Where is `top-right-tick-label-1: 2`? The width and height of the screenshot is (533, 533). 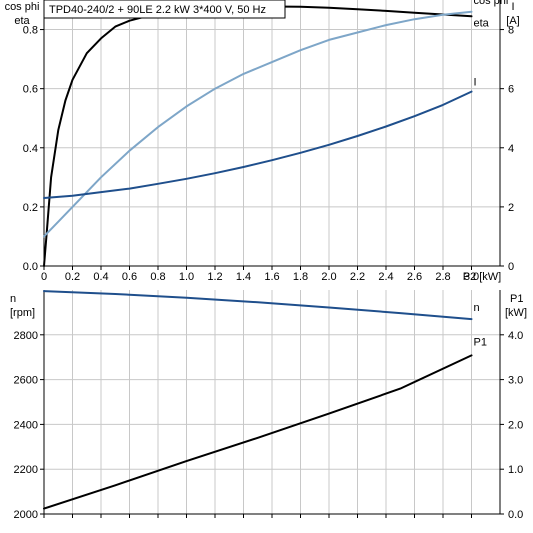
top-right-tick-label-1: 2 is located at coordinates (511, 208).